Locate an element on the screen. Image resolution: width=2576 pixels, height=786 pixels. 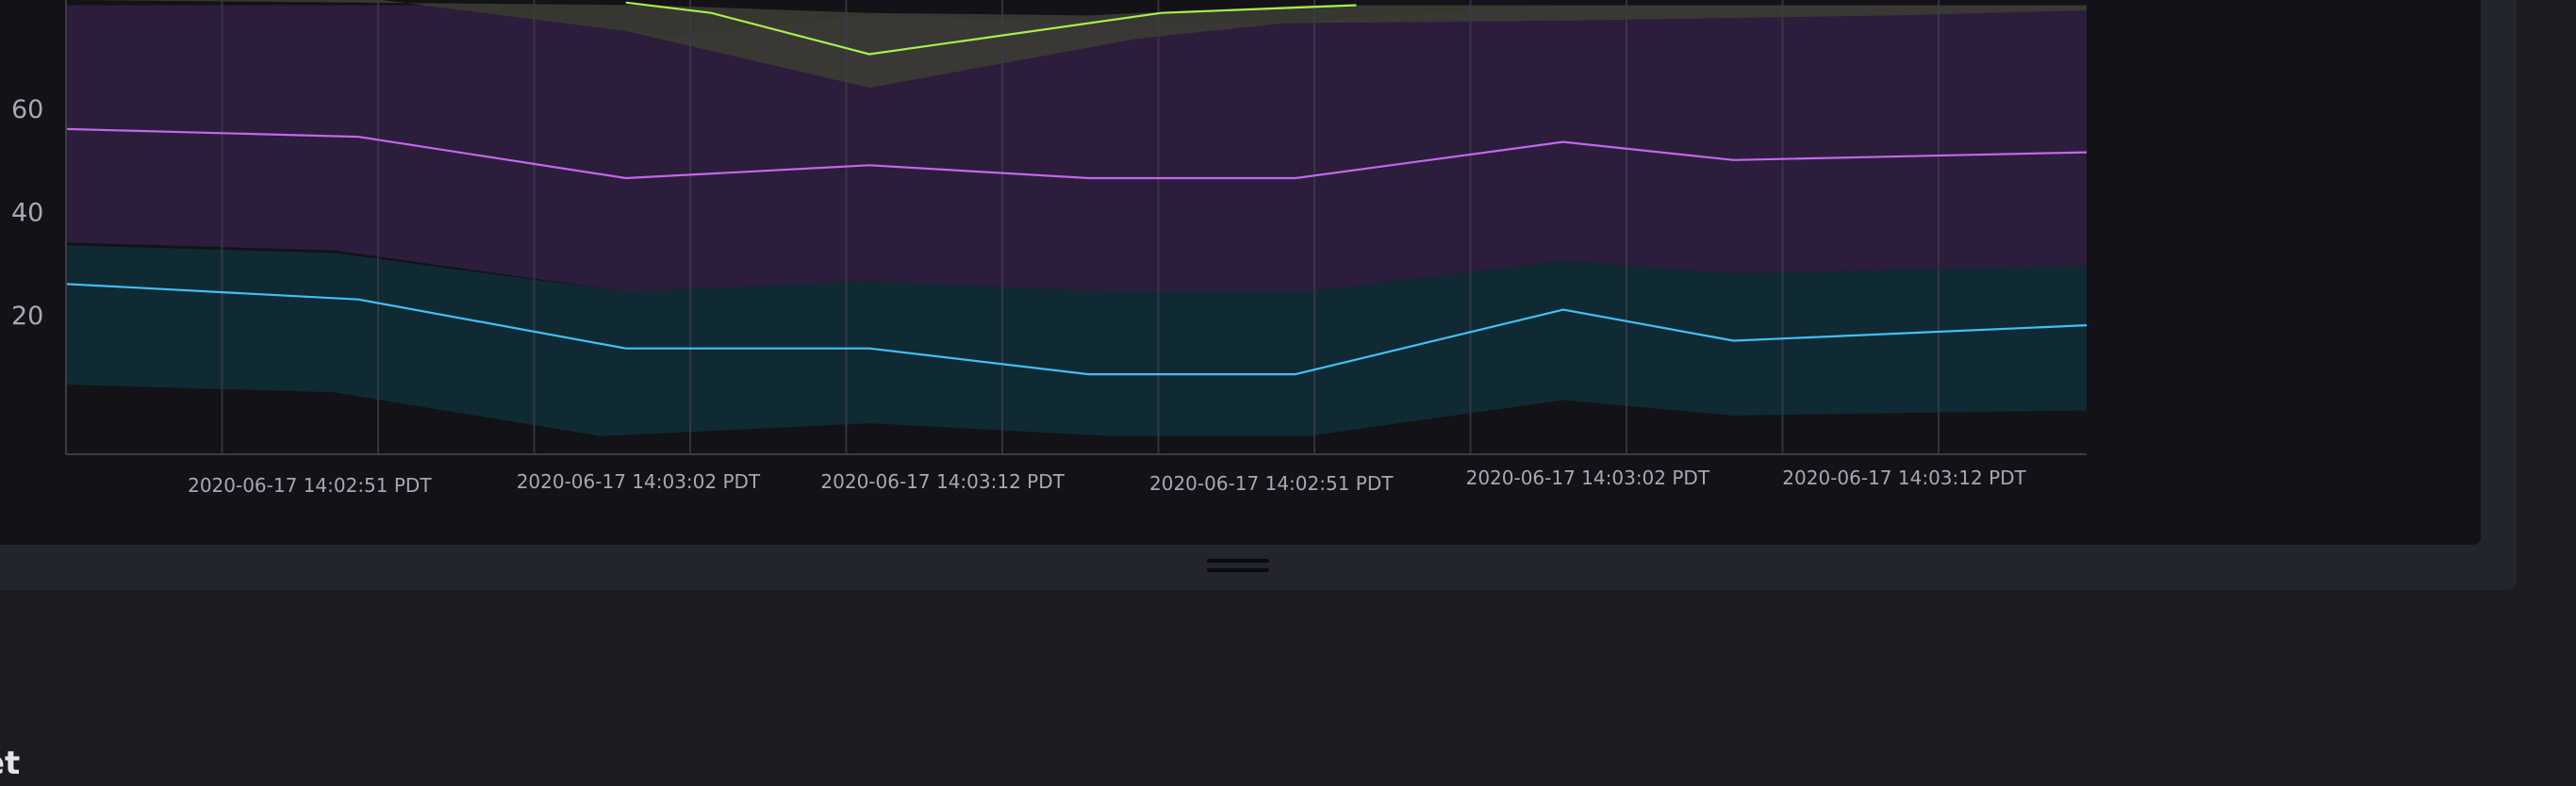
section-title: et is located at coordinates (10, 764).